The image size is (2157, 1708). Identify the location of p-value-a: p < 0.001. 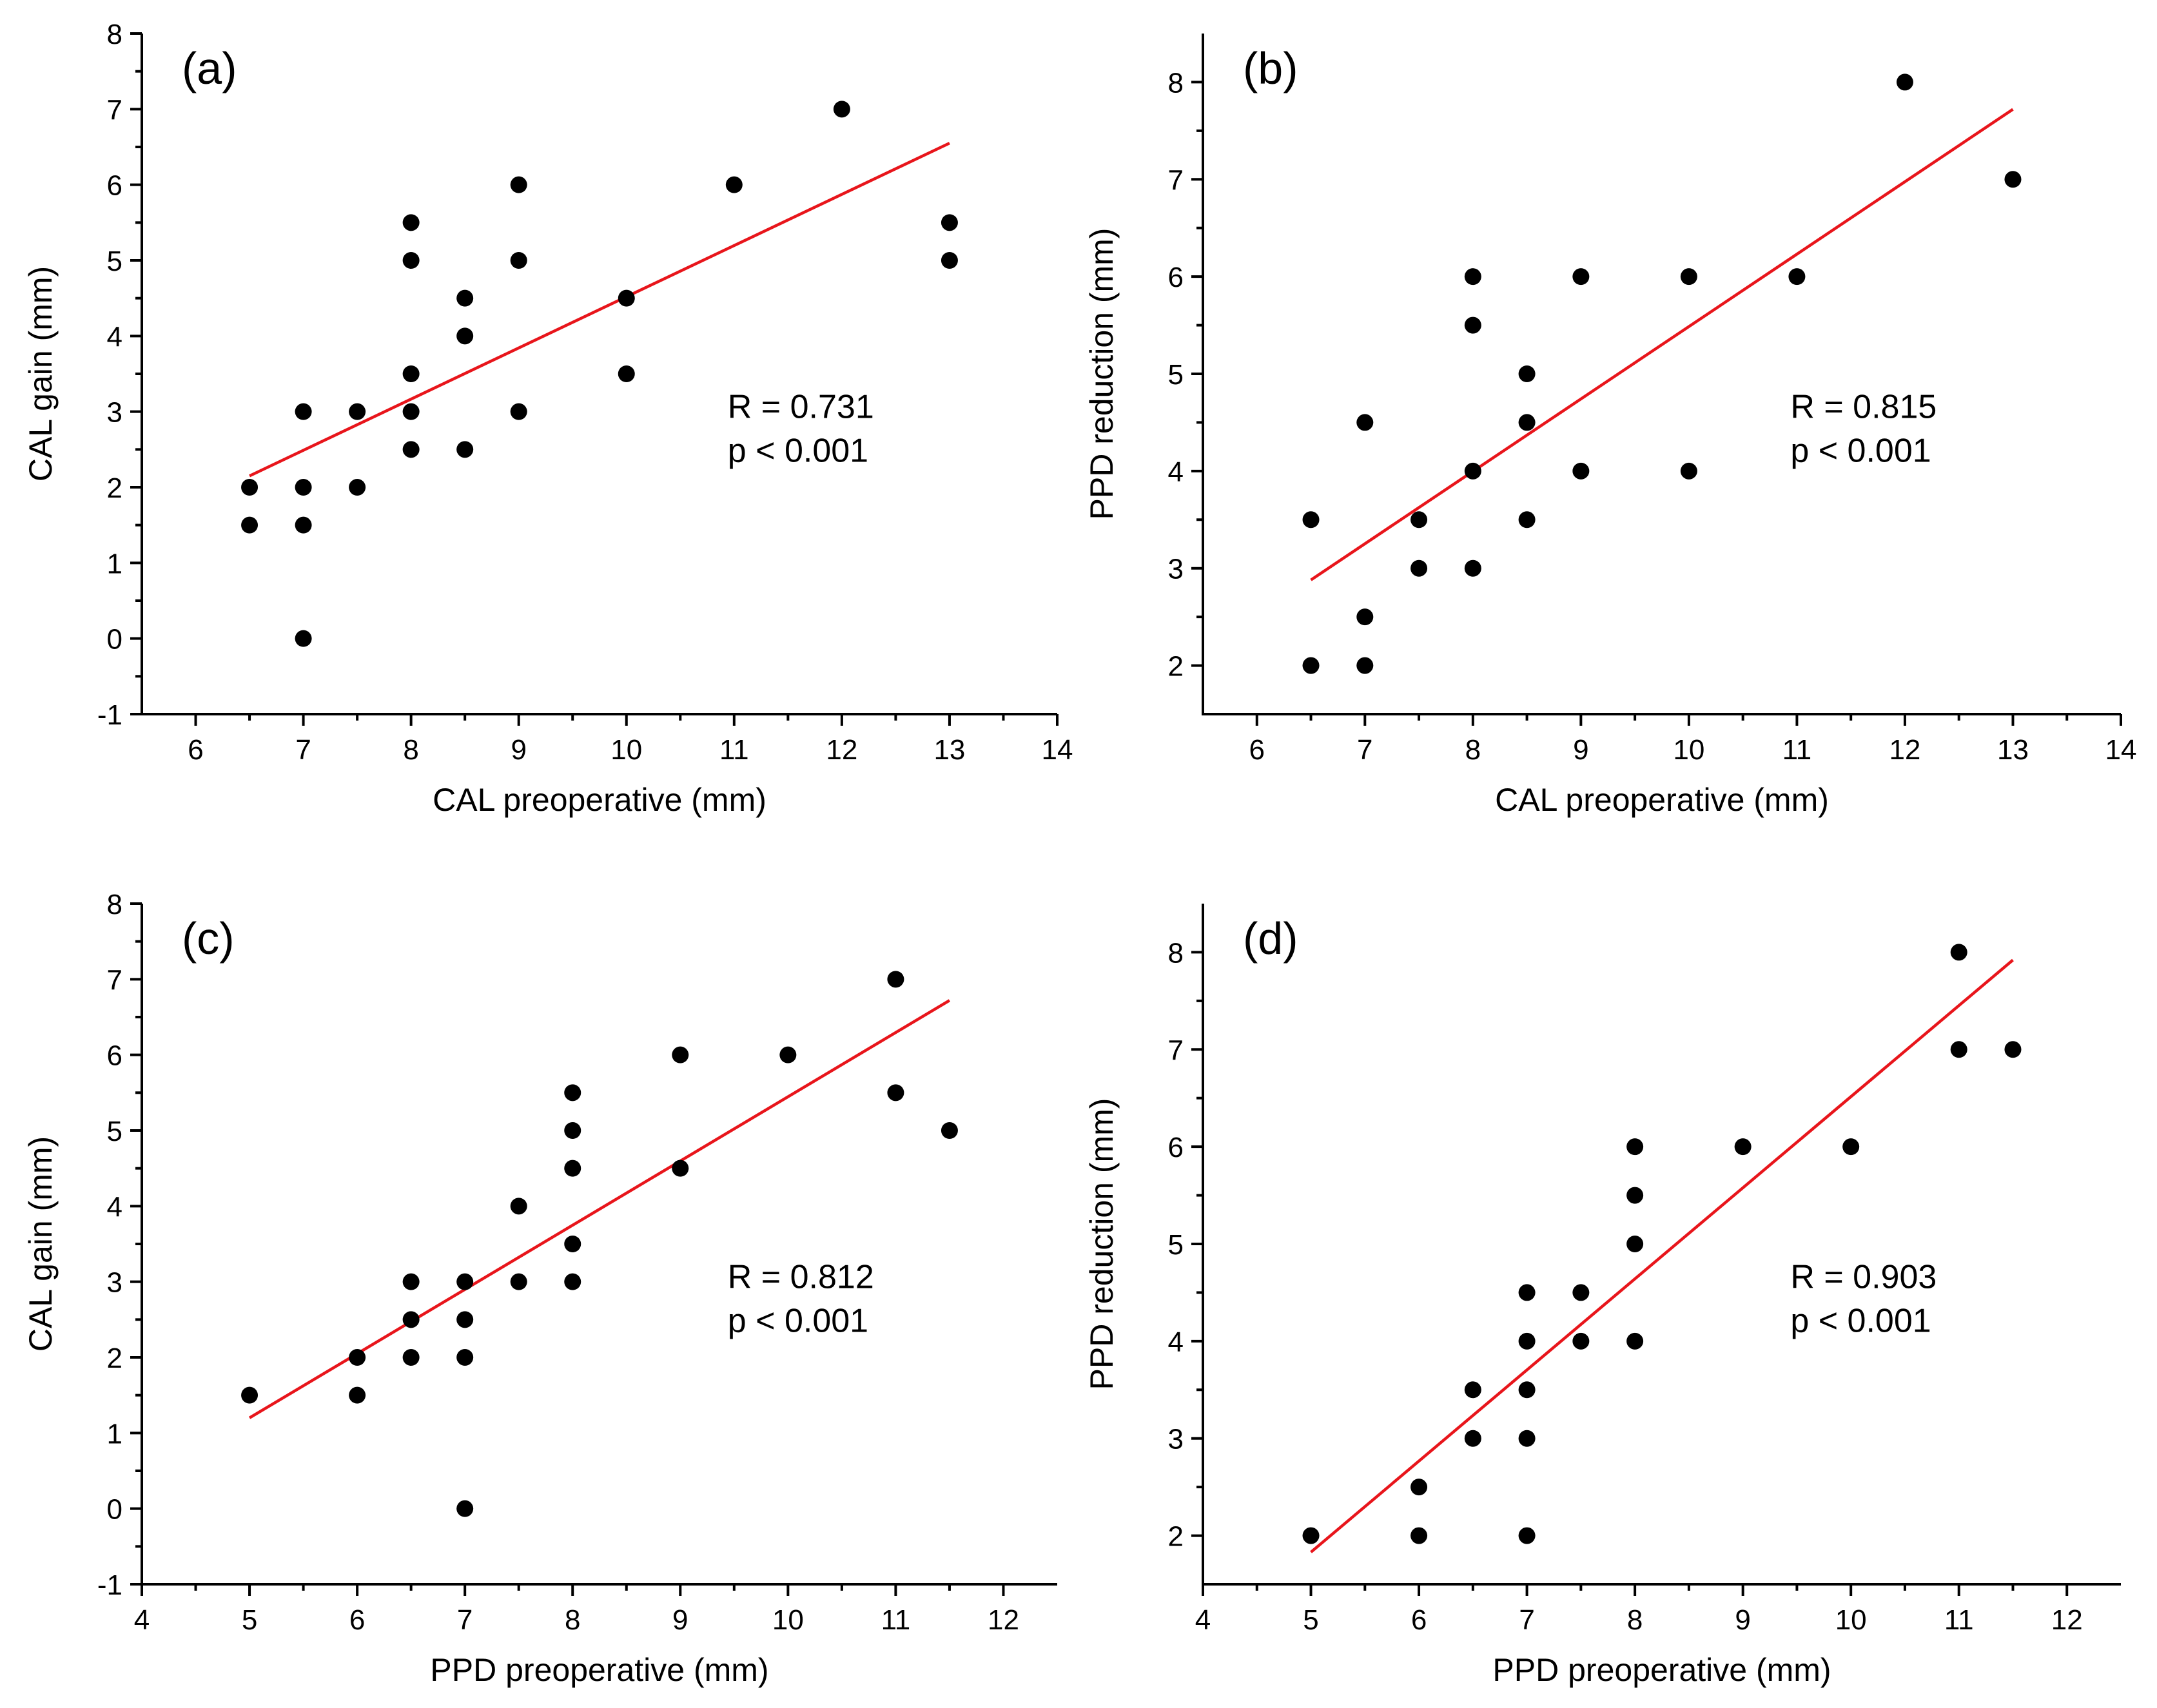
(798, 451).